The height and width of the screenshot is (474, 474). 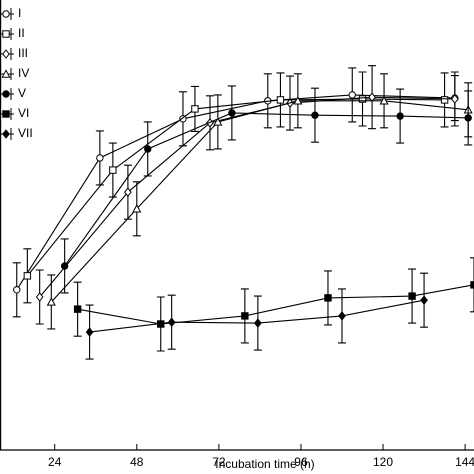 What do you see at coordinates (23, 73) in the screenshot?
I see `legend-label: IV` at bounding box center [23, 73].